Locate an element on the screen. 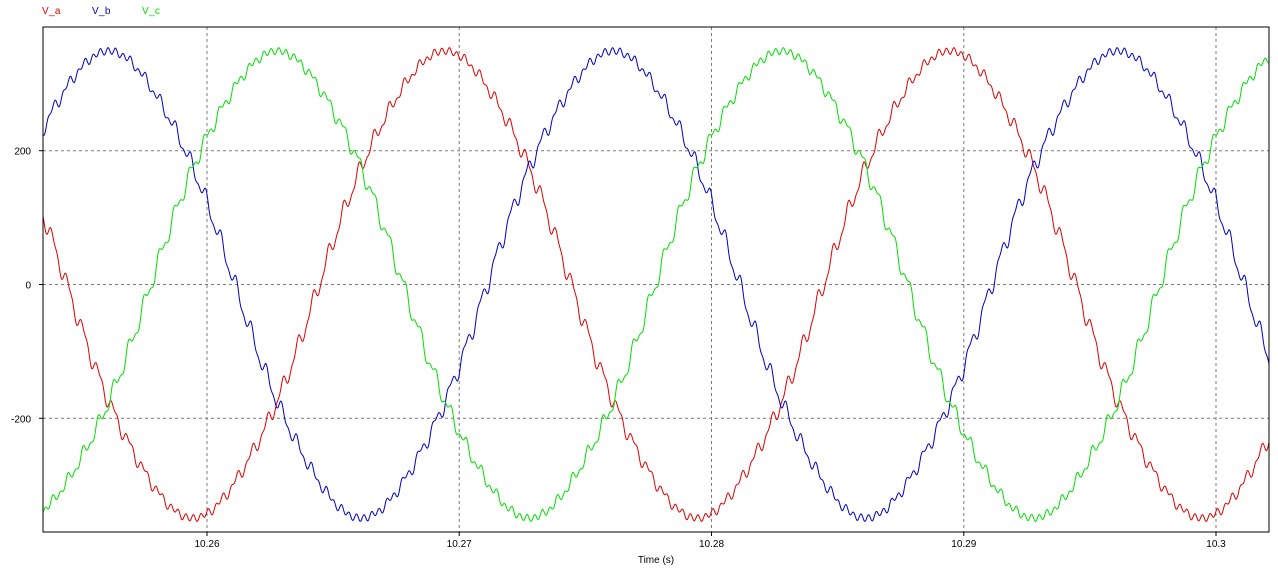  y-tick-label: 200 is located at coordinates (22, 152).